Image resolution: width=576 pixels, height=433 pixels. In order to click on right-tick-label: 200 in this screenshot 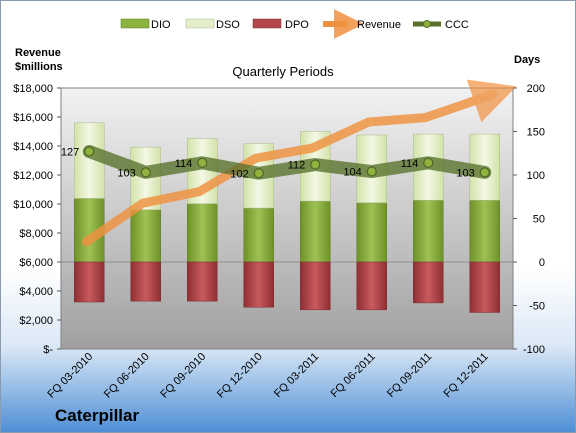, I will do `click(536, 89)`.